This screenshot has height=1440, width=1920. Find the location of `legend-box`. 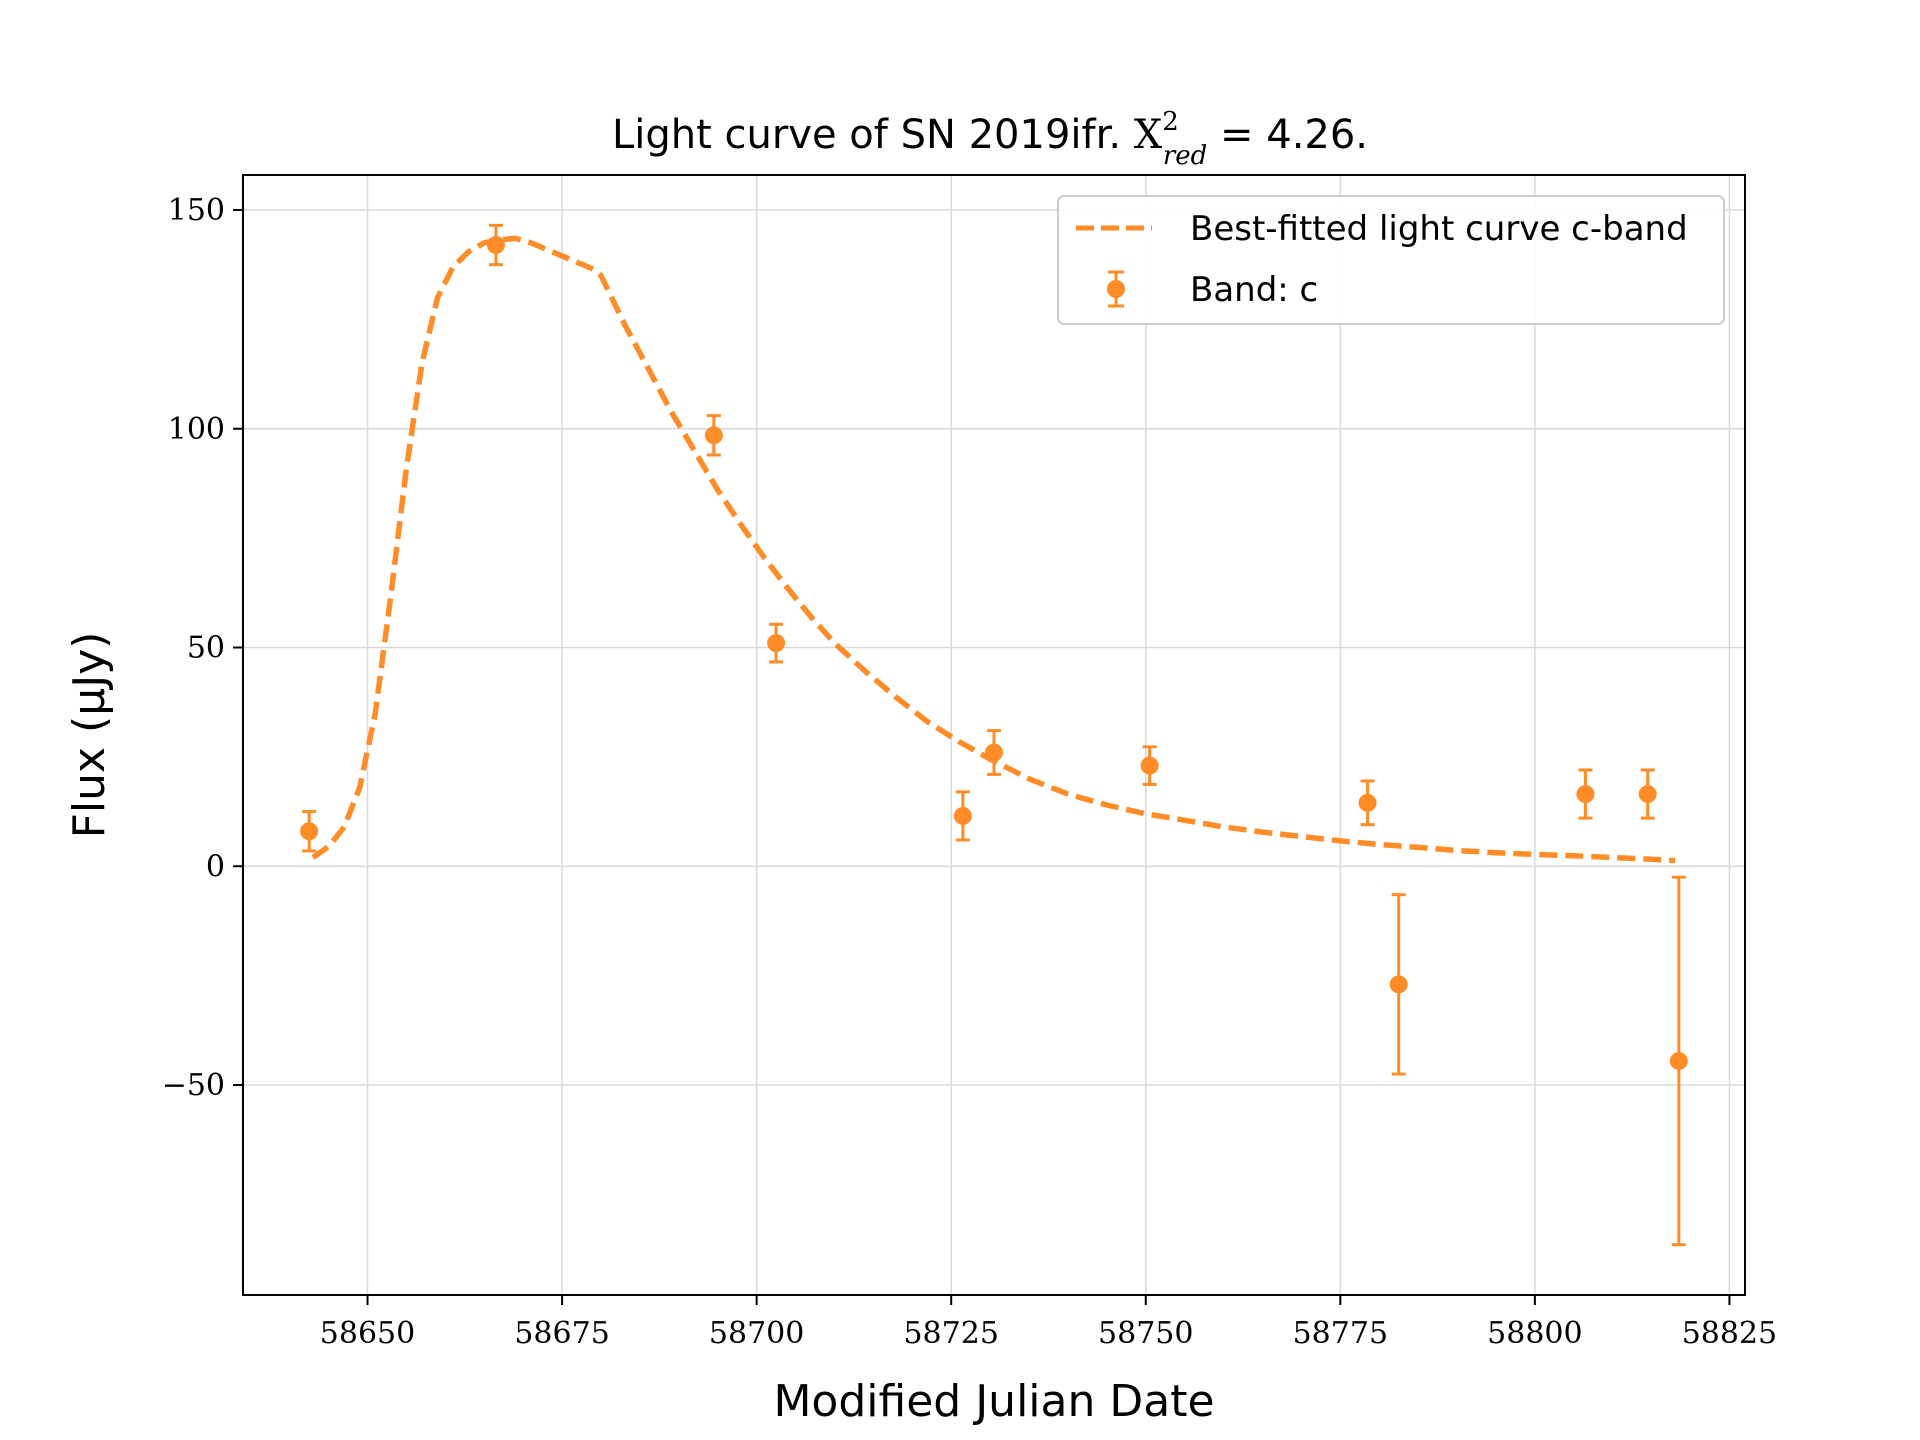

legend-box is located at coordinates (1391, 260).